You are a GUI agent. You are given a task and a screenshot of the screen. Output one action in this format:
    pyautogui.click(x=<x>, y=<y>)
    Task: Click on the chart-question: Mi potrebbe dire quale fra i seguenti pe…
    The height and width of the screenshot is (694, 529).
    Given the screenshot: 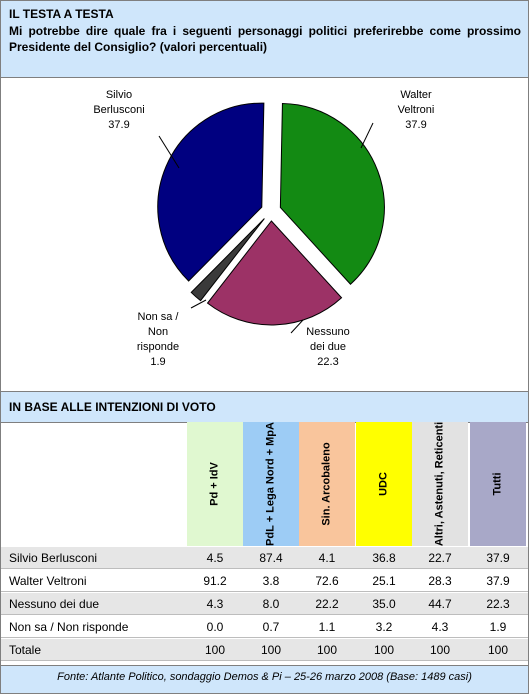 What is the action you would take?
    pyautogui.click(x=265, y=39)
    